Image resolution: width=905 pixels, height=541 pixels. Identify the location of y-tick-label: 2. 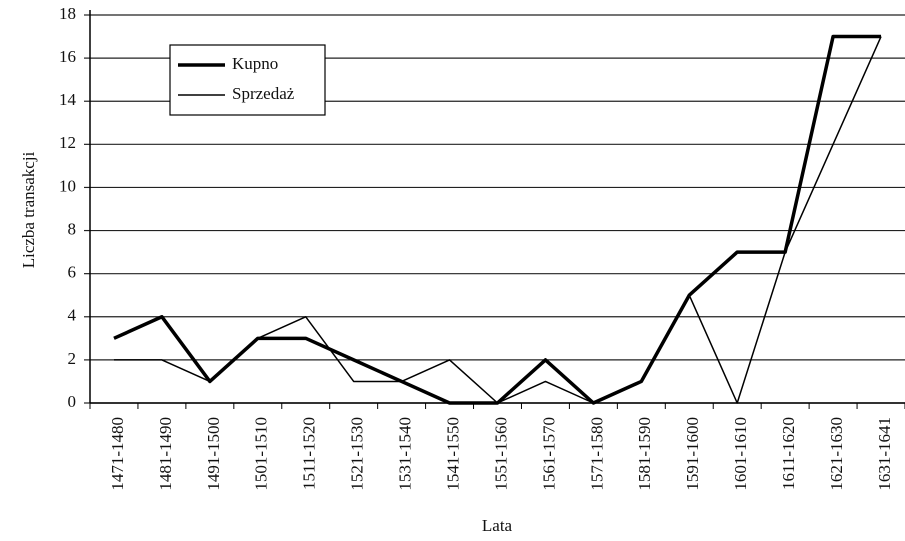
(72, 358).